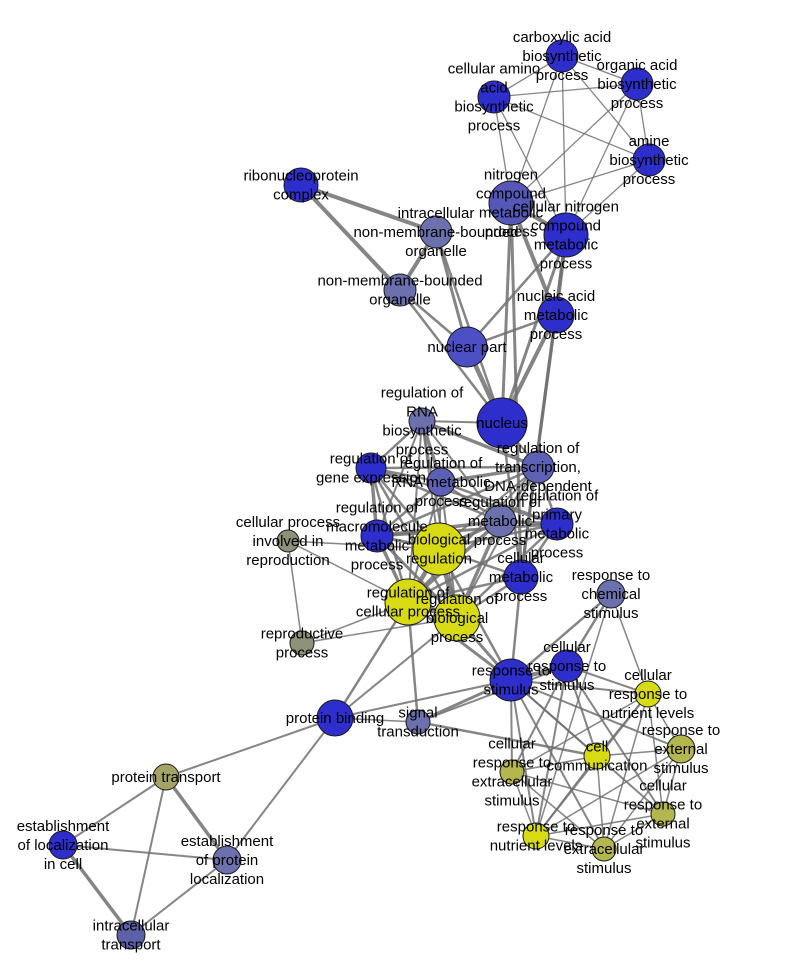 This screenshot has width=786, height=971. What do you see at coordinates (467, 347) in the screenshot?
I see `node-npart` at bounding box center [467, 347].